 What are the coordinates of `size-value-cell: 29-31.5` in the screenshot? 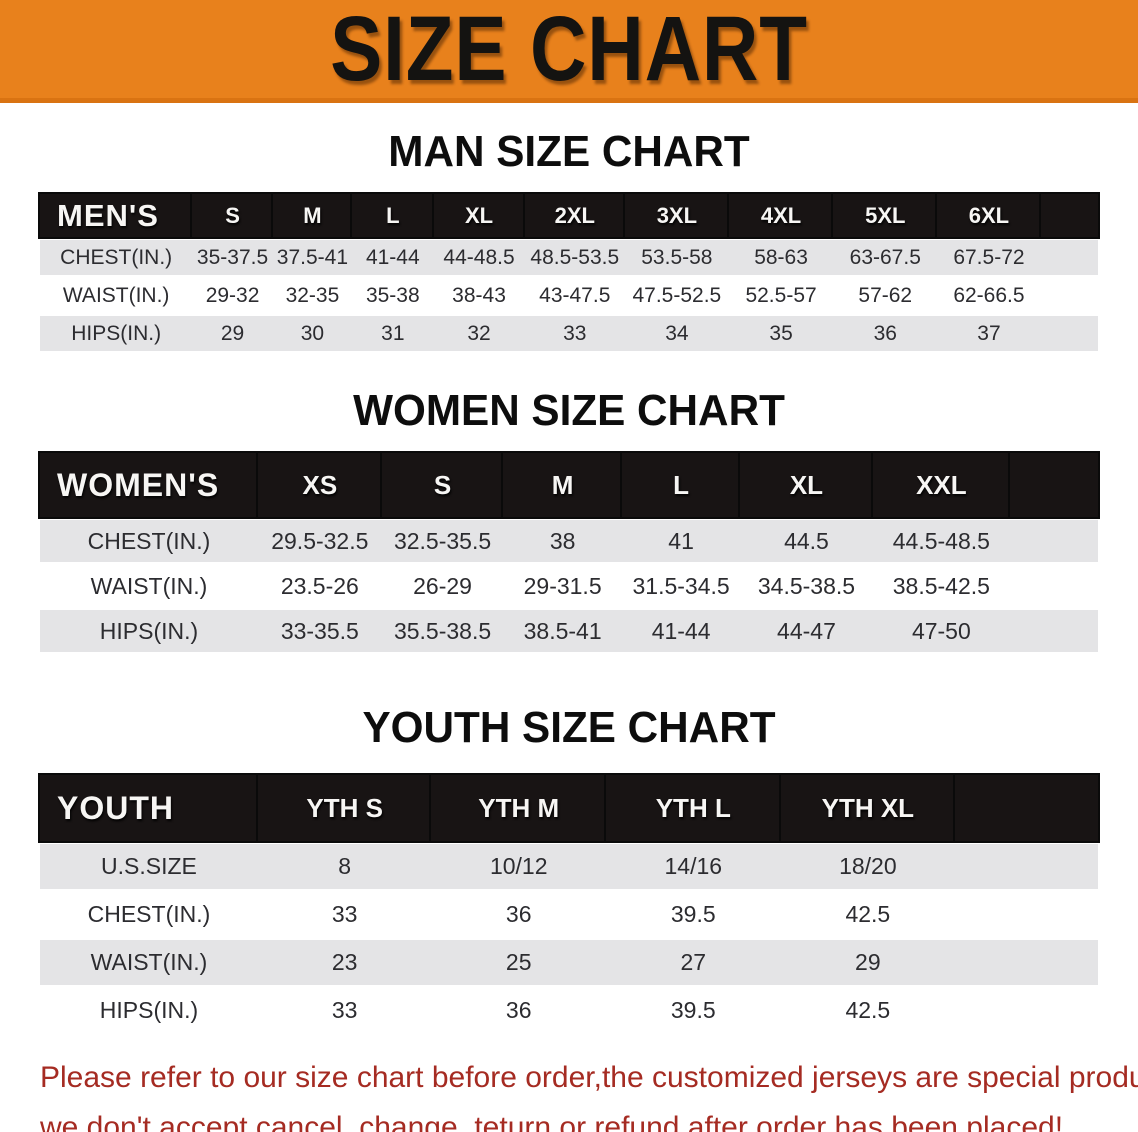 It's located at (562, 586).